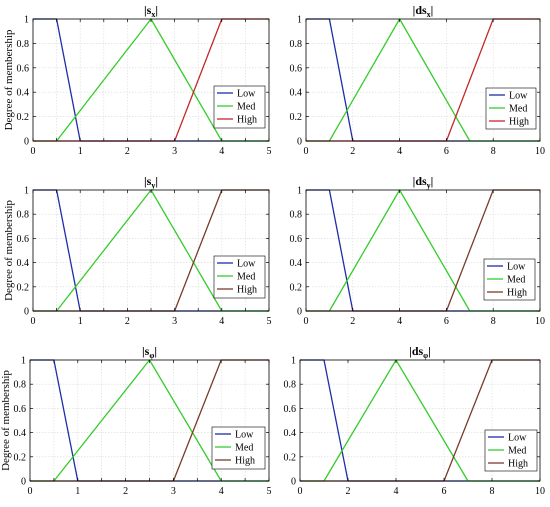 This screenshot has width=550, height=507. I want to click on chart-title: |sφ|, so click(149, 352).